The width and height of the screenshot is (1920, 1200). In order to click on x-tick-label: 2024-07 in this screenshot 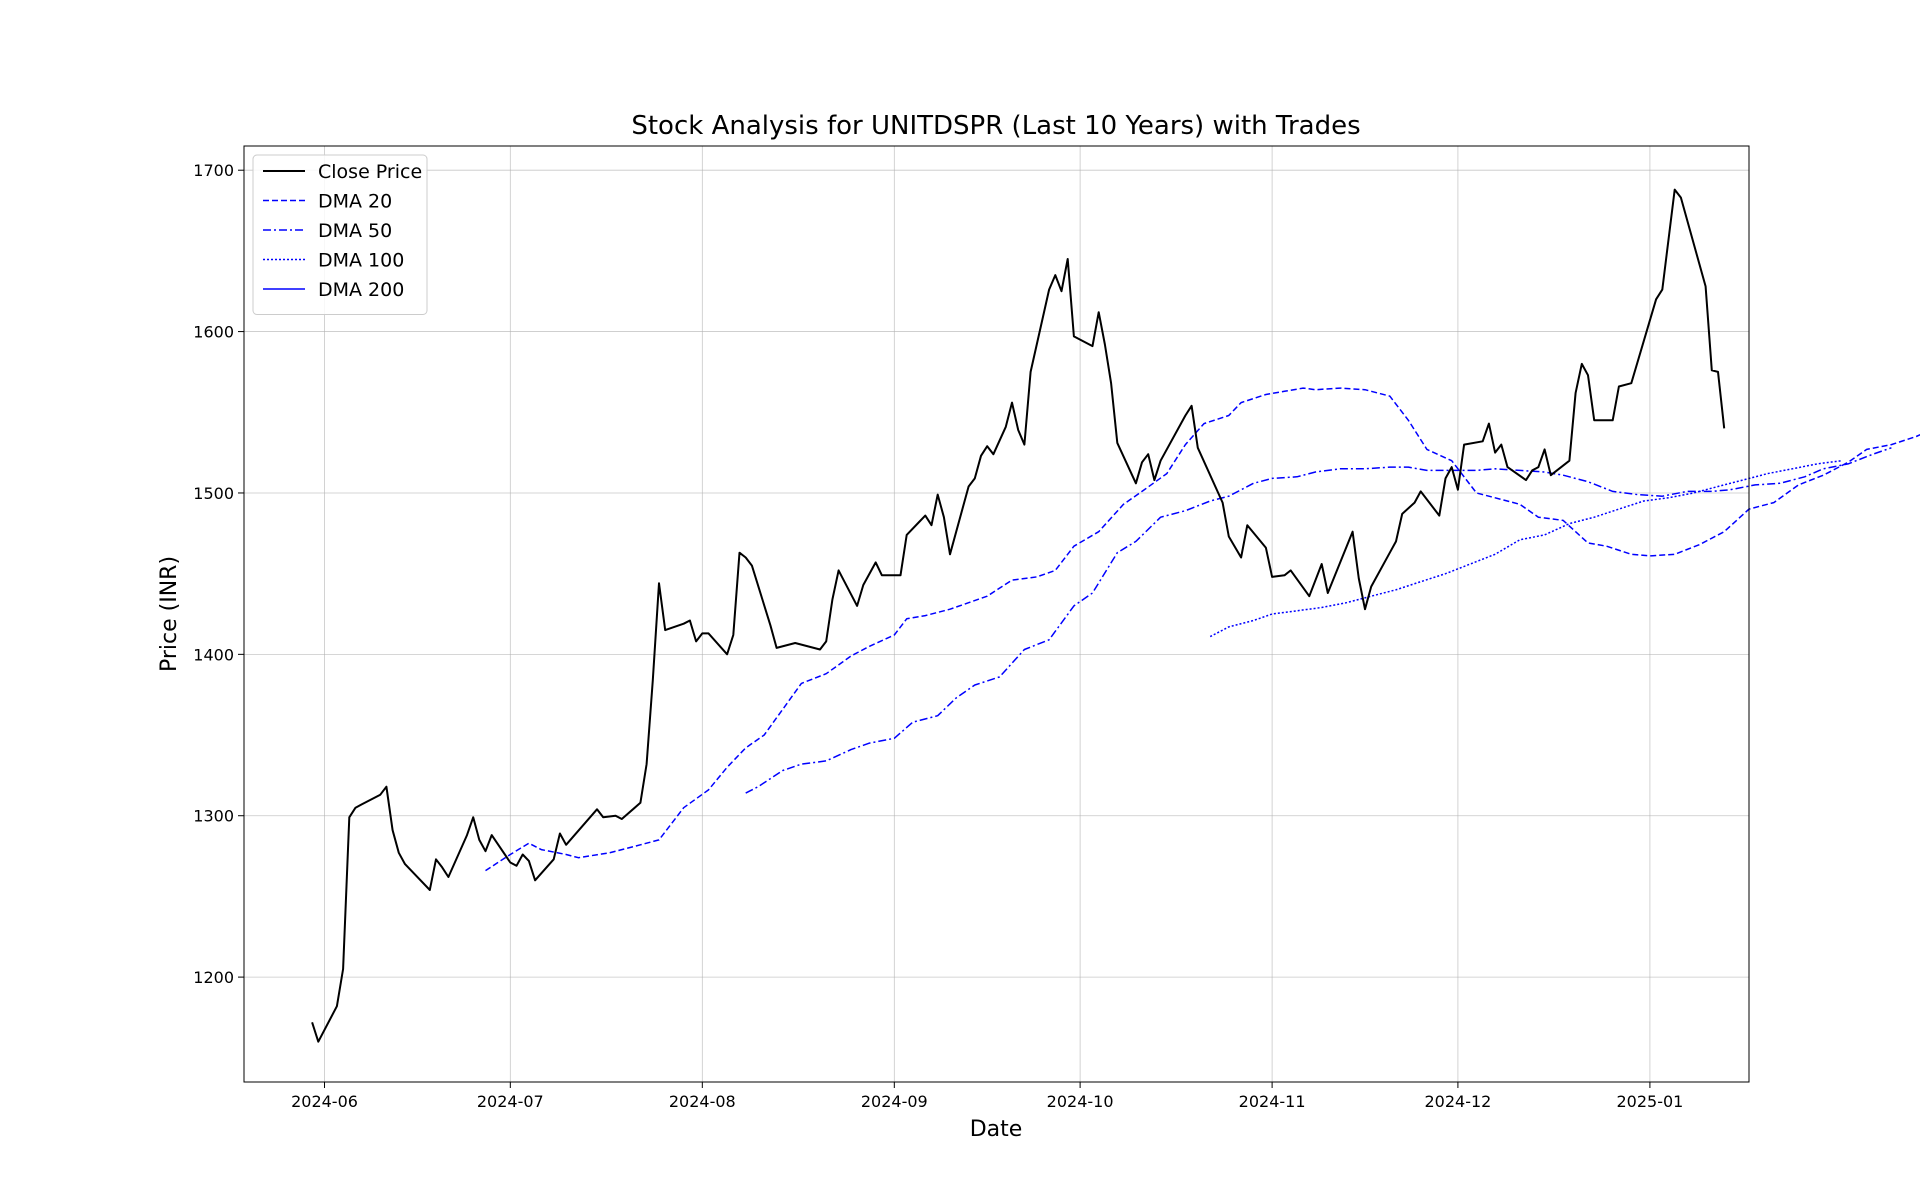, I will do `click(510, 1101)`.